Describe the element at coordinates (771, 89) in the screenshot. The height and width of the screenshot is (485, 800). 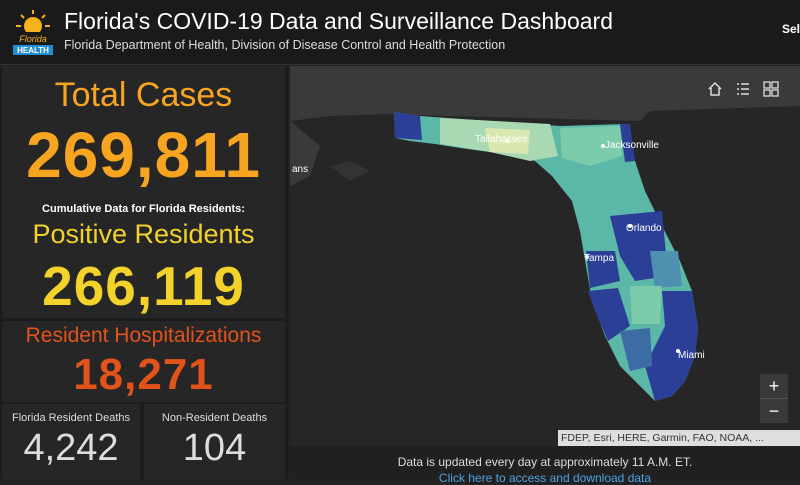
I see `basemap-icon` at that location.